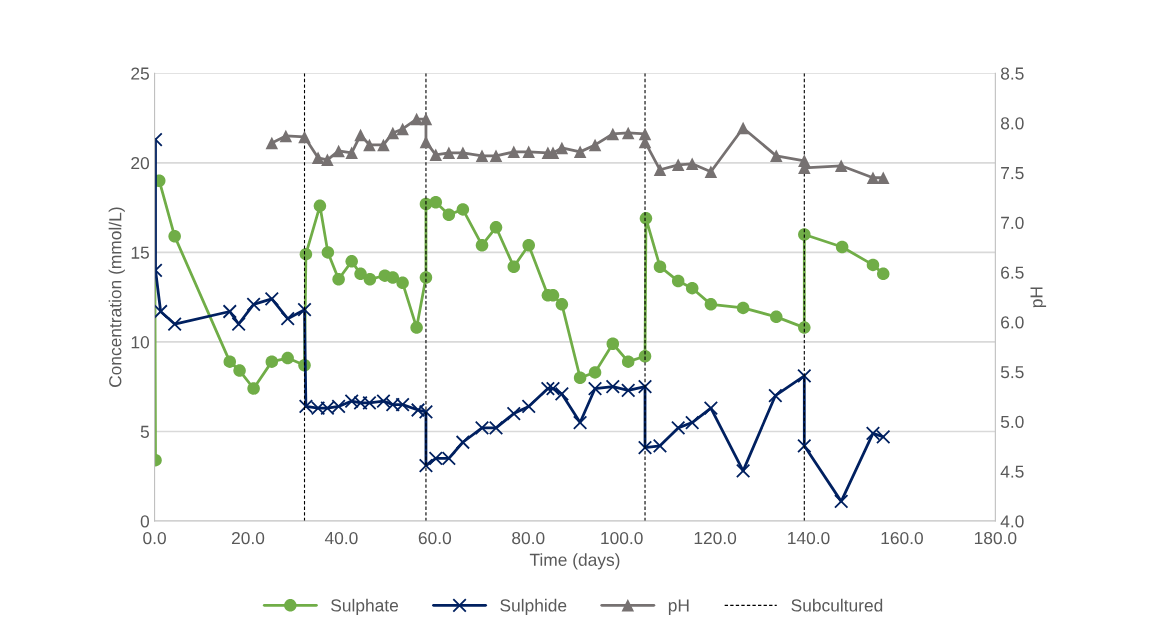  What do you see at coordinates (1012, 372) in the screenshot?
I see `y2-tick-label: 5.5` at bounding box center [1012, 372].